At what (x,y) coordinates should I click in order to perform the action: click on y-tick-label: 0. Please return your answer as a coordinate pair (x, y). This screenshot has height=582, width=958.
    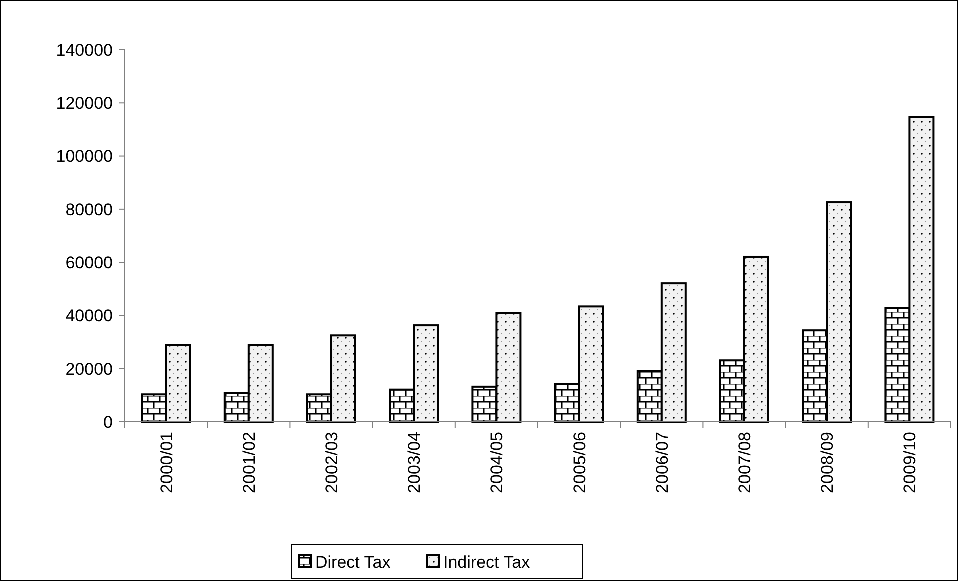
    Looking at the image, I should click on (108, 422).